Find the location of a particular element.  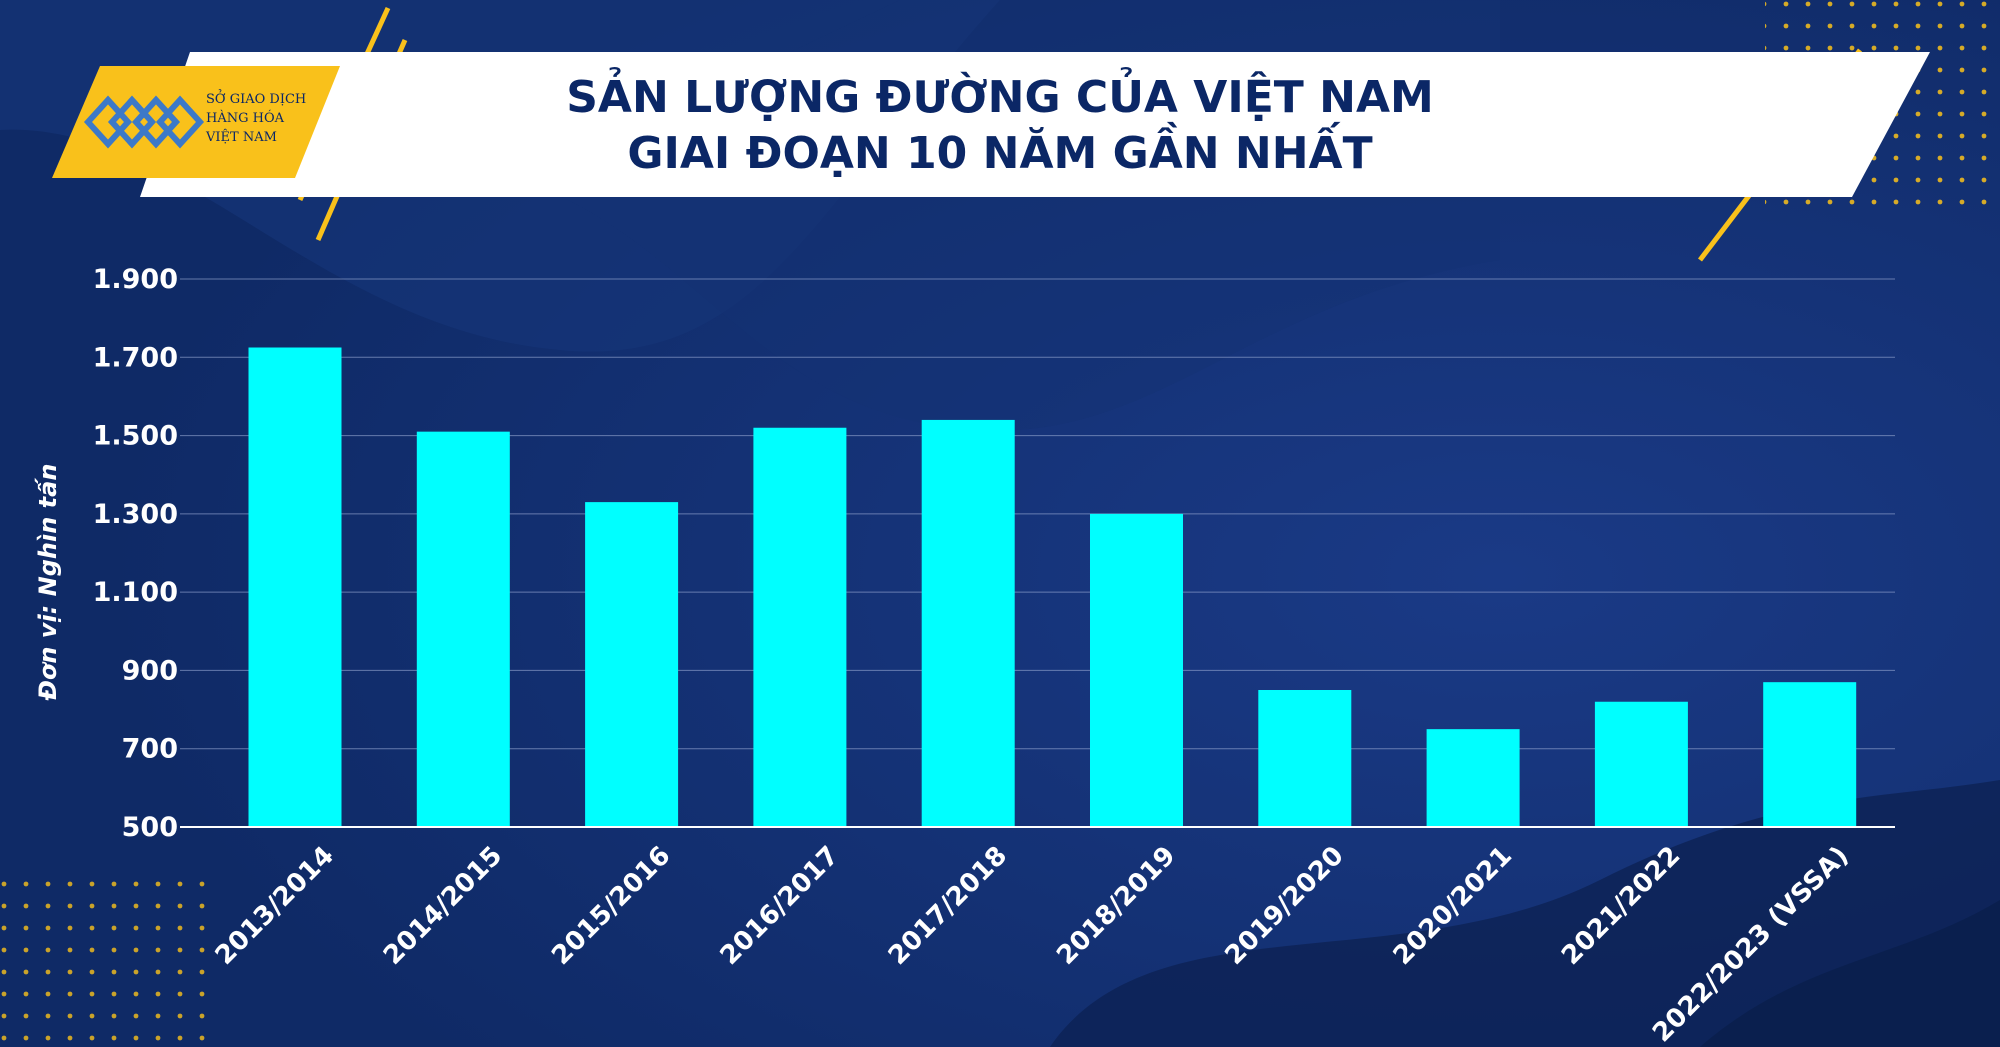

bar-2018-2019 is located at coordinates (1136, 670).